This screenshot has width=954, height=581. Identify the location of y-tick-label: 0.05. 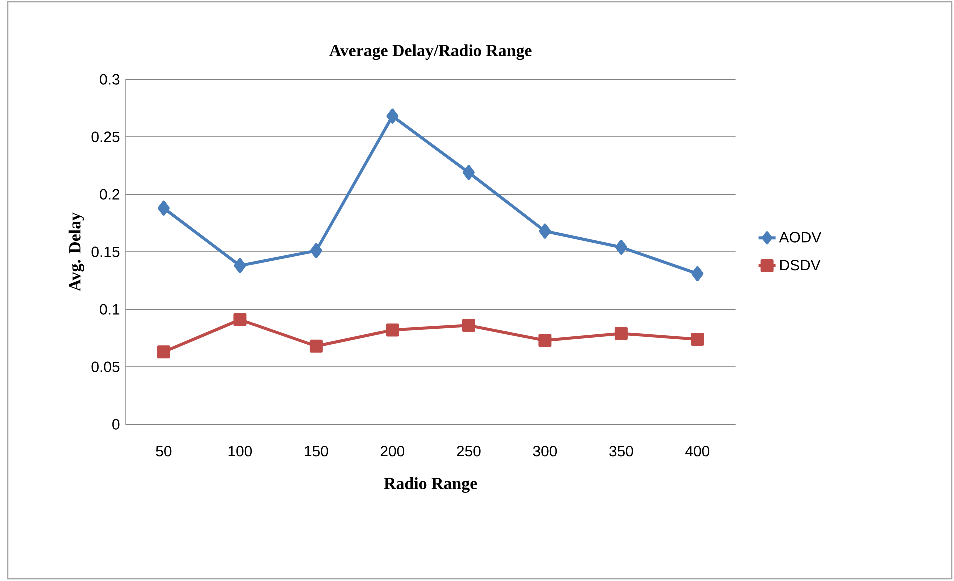
(106, 367).